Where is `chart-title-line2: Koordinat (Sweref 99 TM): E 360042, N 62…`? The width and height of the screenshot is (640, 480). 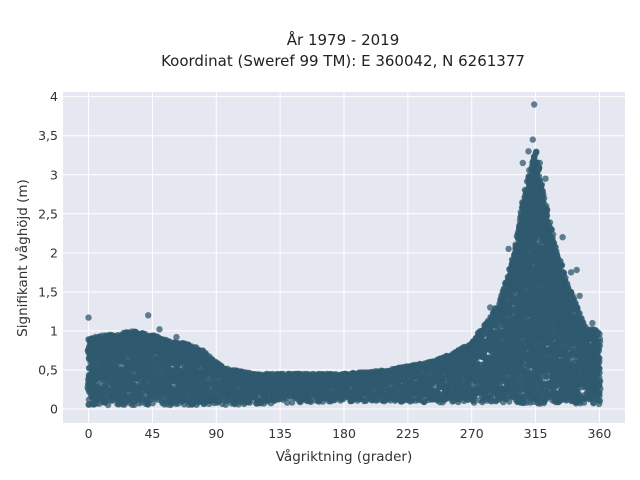
chart-title-line2: Koordinat (Sweref 99 TM): E 360042, N 62… is located at coordinates (343, 61).